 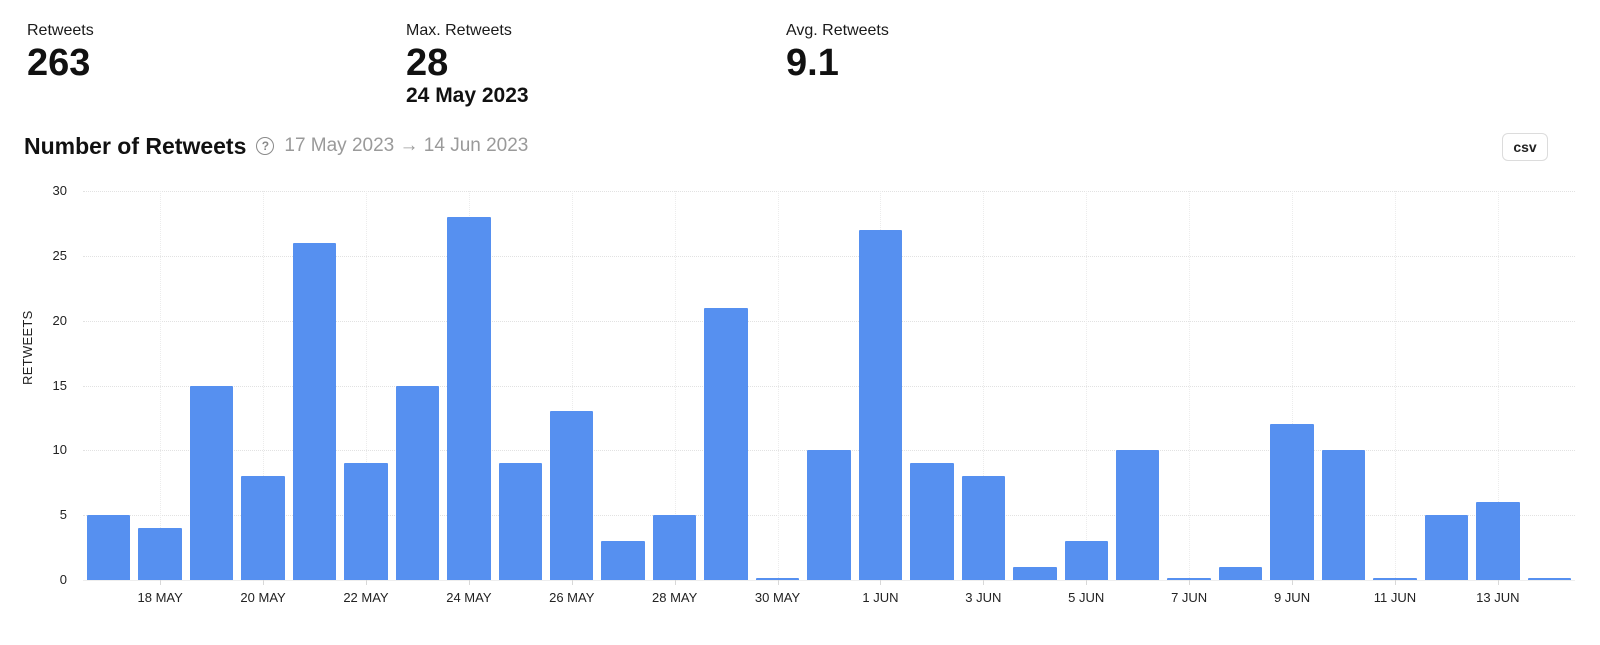 I want to click on stat-label: Max. Retweets, so click(x=459, y=30).